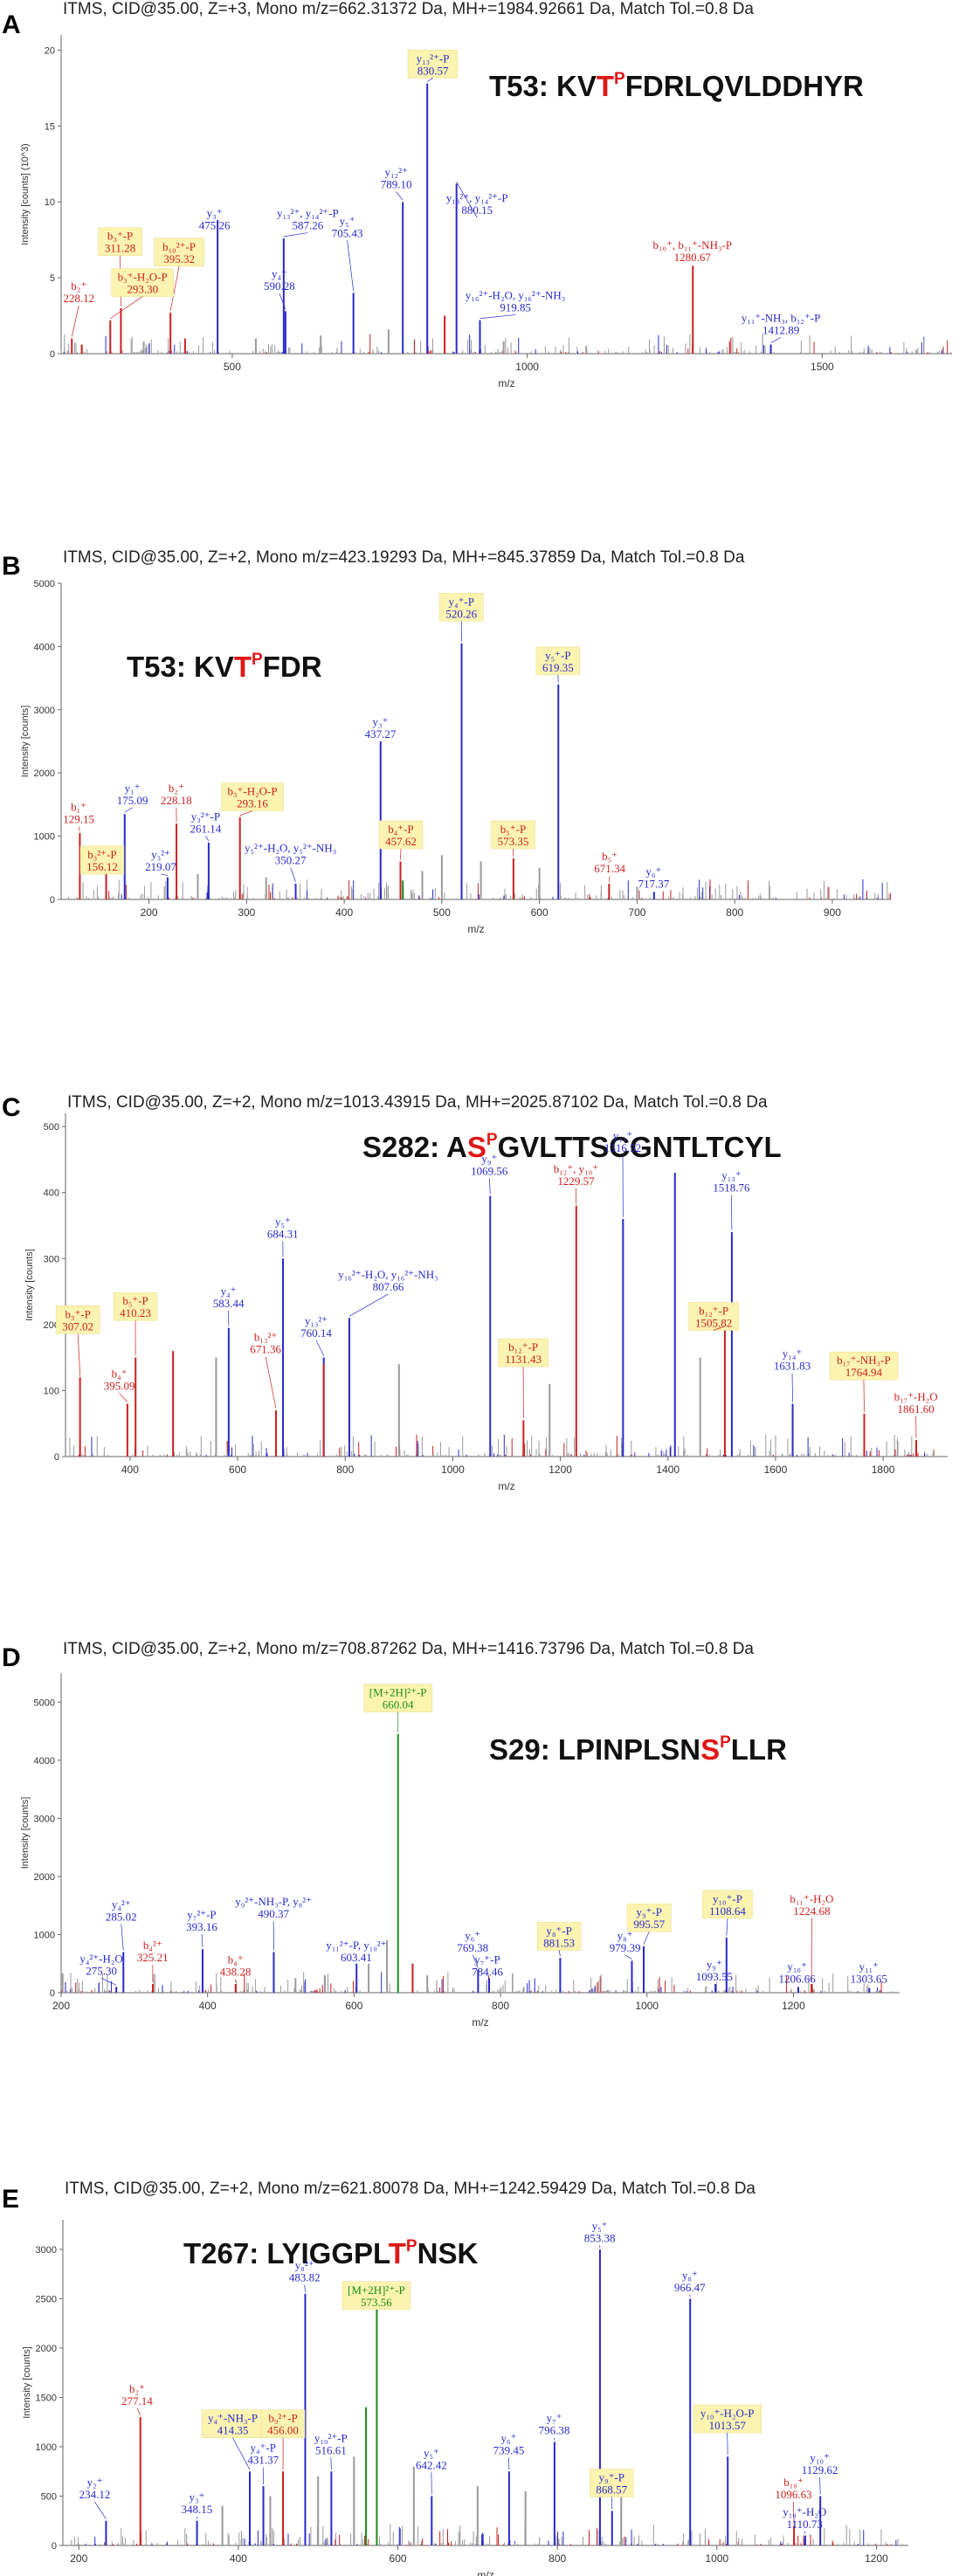 Image resolution: width=959 pixels, height=2576 pixels. Describe the element at coordinates (804, 2511) in the screenshot. I see `ion-label: y₁₀⁺-H₂O` at that location.